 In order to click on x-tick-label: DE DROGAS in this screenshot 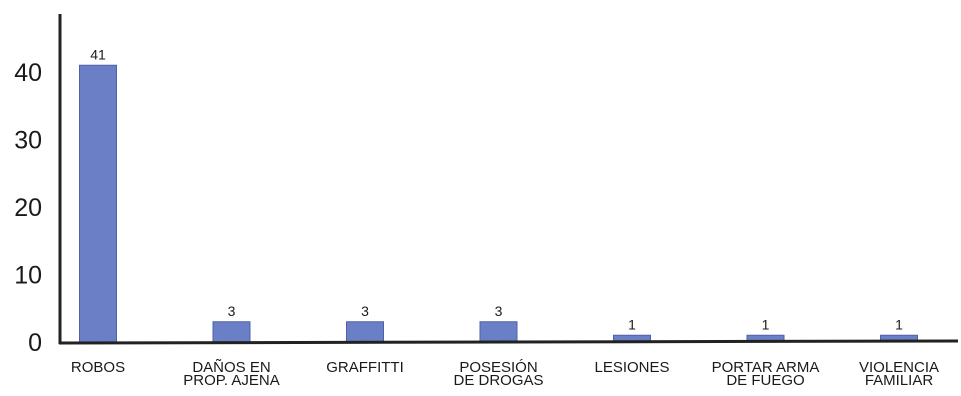, I will do `click(498, 380)`.